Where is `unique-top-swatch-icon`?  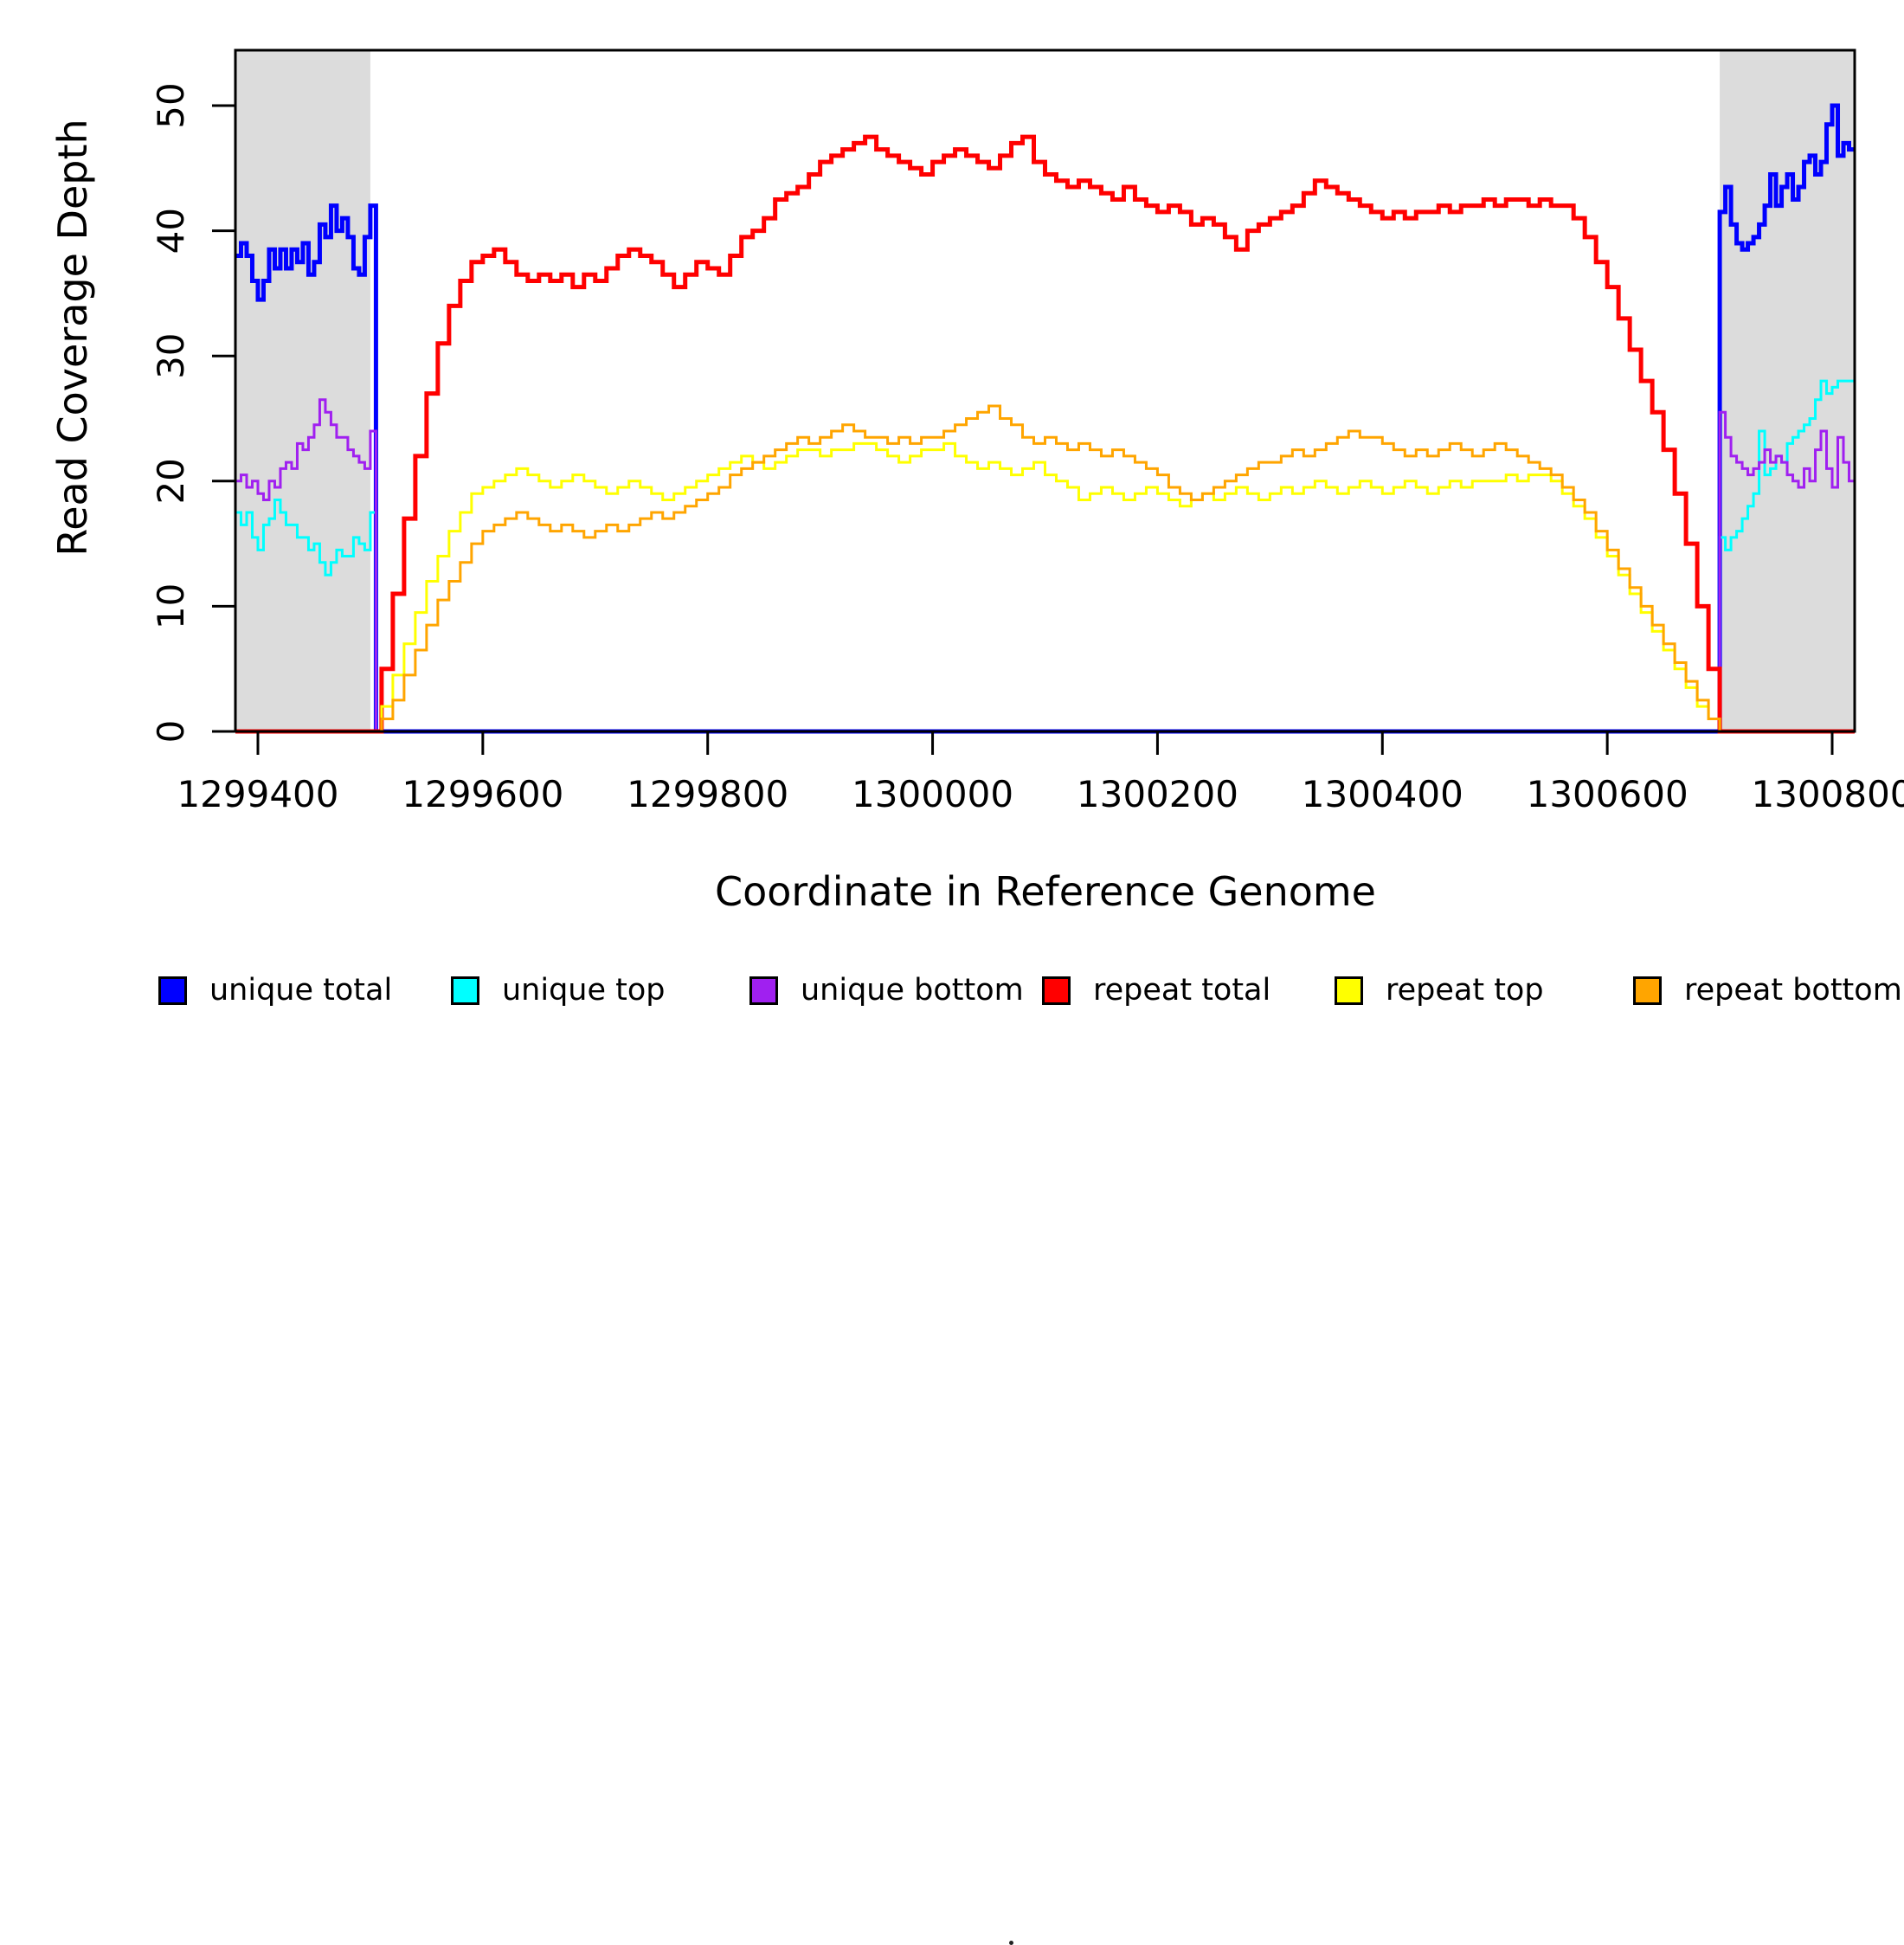 unique-top-swatch-icon is located at coordinates (465, 991).